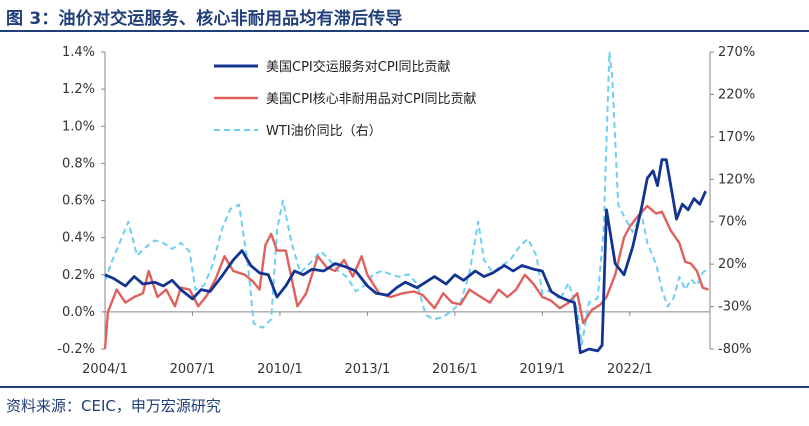 Image resolution: width=809 pixels, height=426 pixels. I want to click on y-right-tick-label: 20%, so click(732, 264).